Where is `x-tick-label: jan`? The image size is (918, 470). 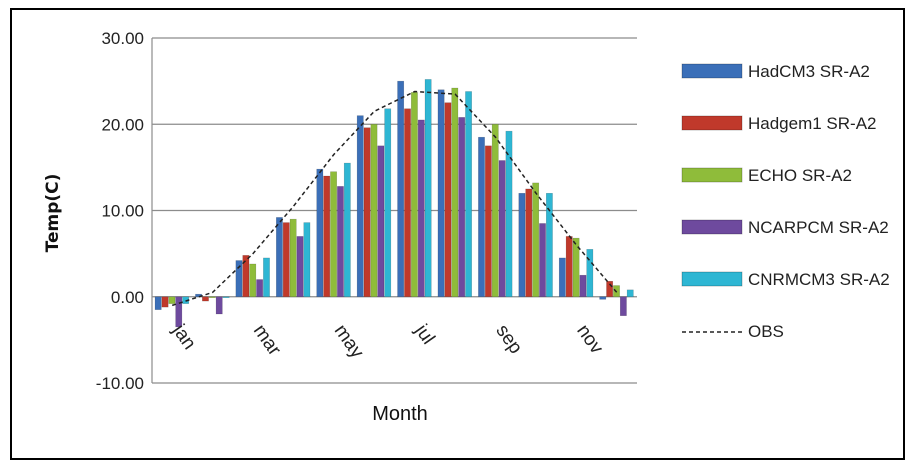 x-tick-label: jan is located at coordinates (184, 337).